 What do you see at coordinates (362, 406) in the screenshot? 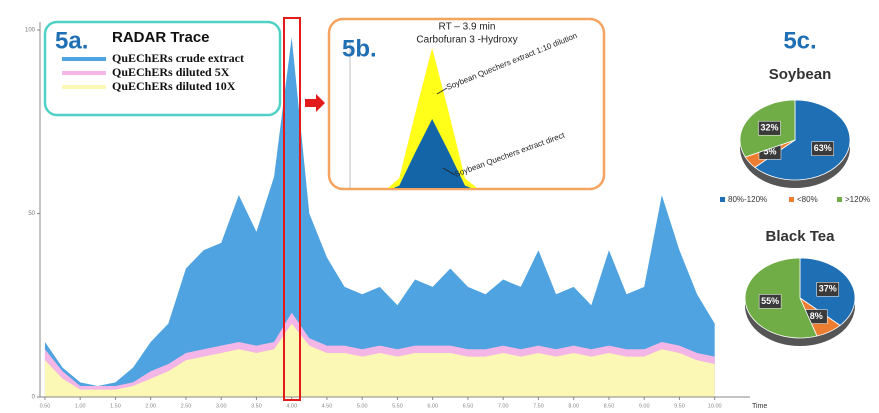
I see `x-tick-label: 5.00` at bounding box center [362, 406].